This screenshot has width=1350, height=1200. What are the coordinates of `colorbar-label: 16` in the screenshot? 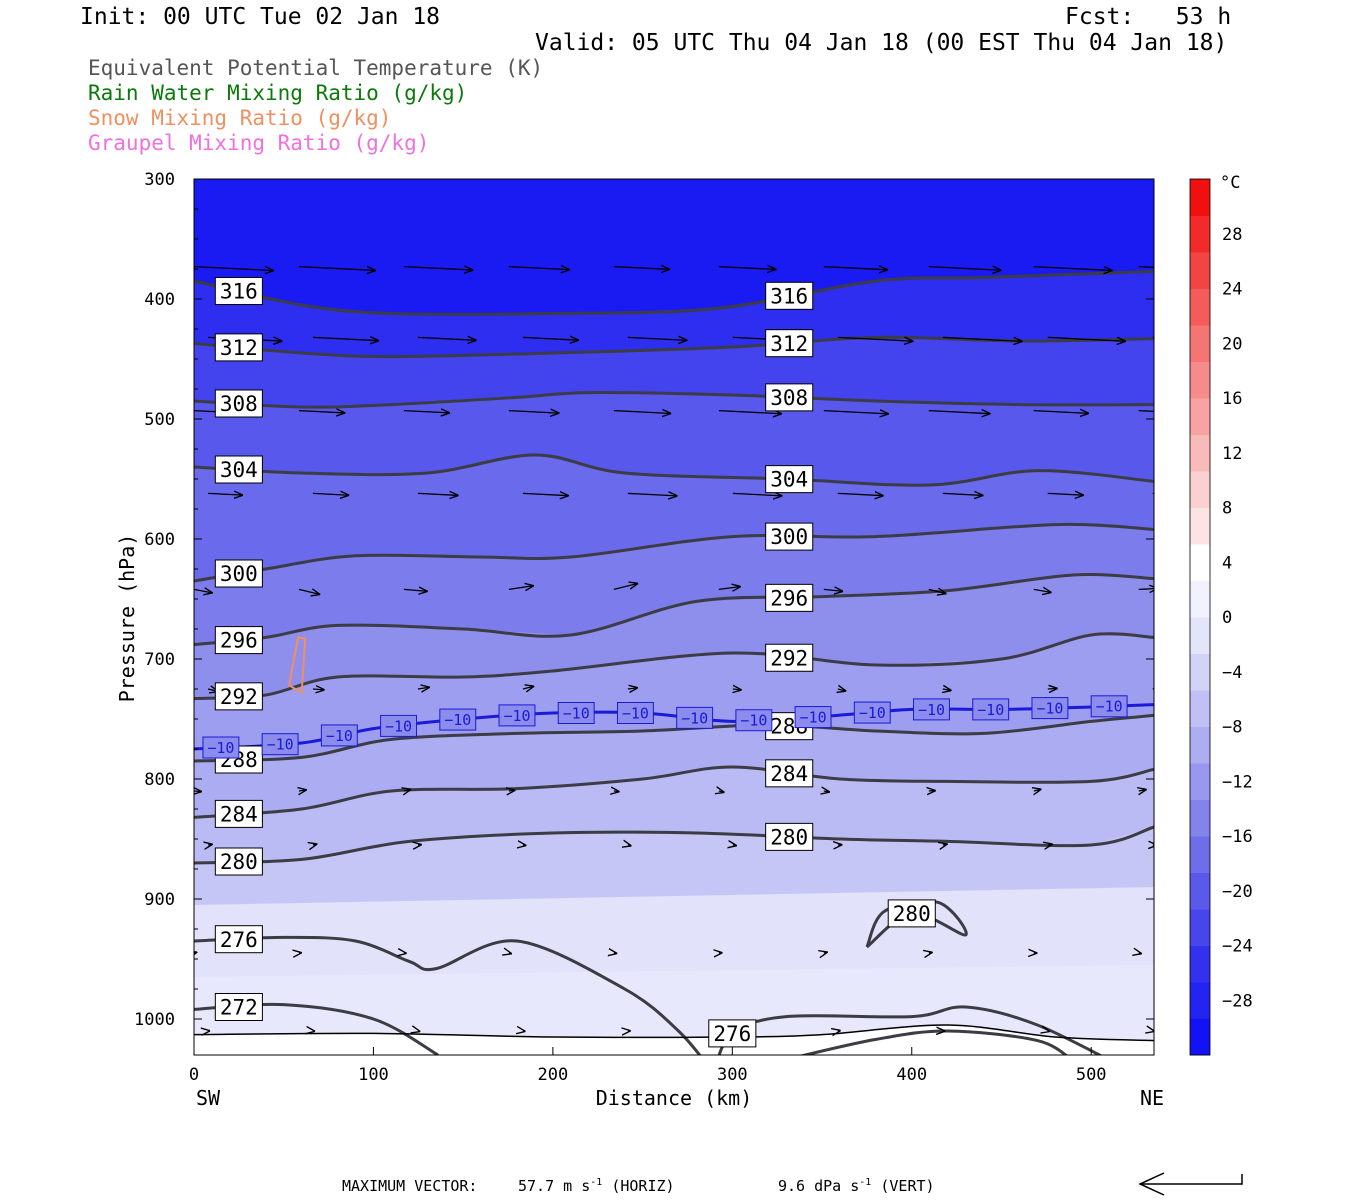 It's located at (1232, 399).